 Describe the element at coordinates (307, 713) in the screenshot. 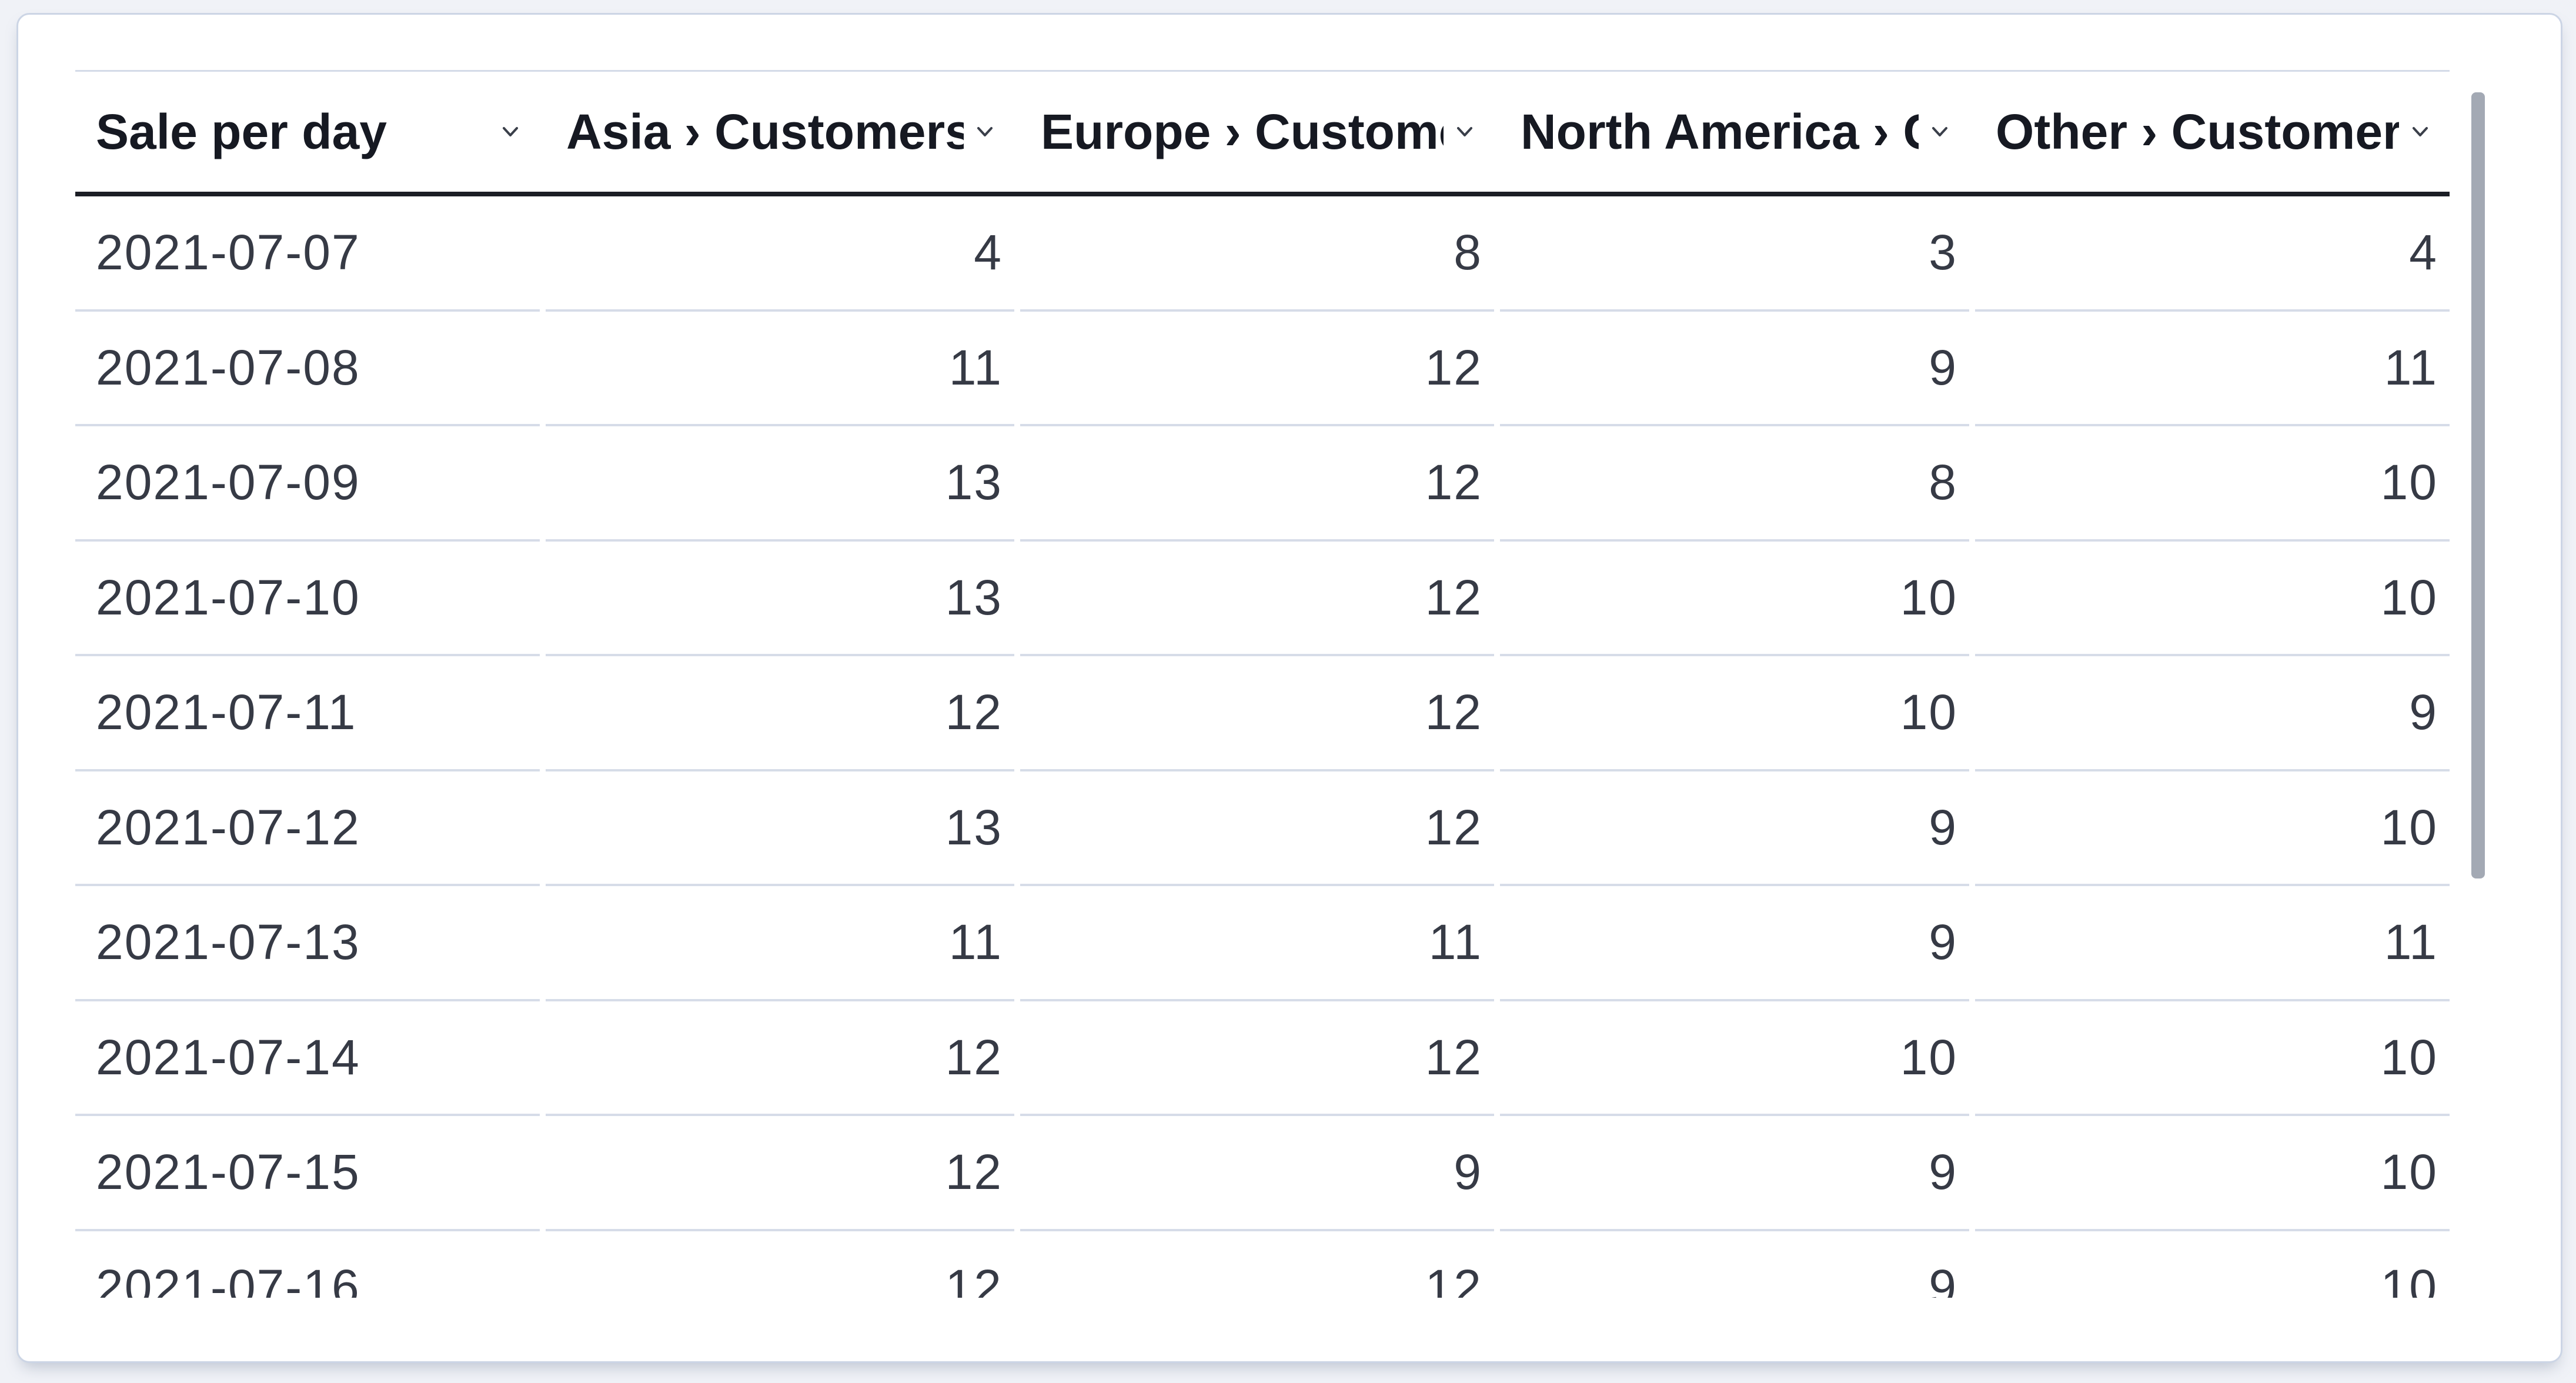

I see `cell-date: 2021-07-11` at that location.